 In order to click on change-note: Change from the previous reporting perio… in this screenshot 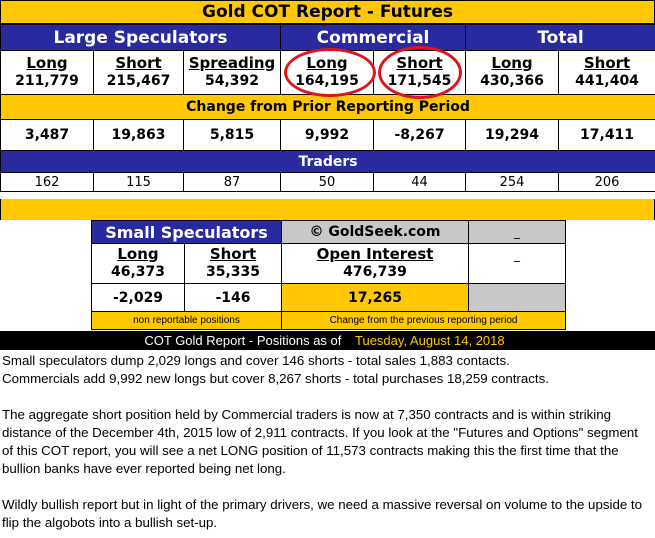, I will do `click(424, 320)`.